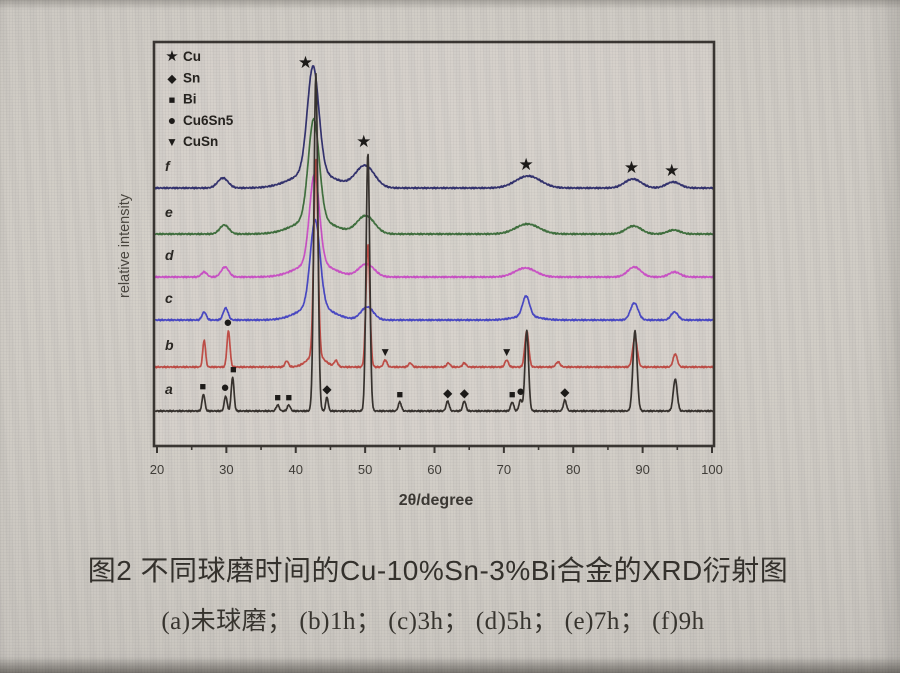 The image size is (900, 673). Describe the element at coordinates (202, 387) in the screenshot. I see `phase-marker-Bi-8: ■` at that location.